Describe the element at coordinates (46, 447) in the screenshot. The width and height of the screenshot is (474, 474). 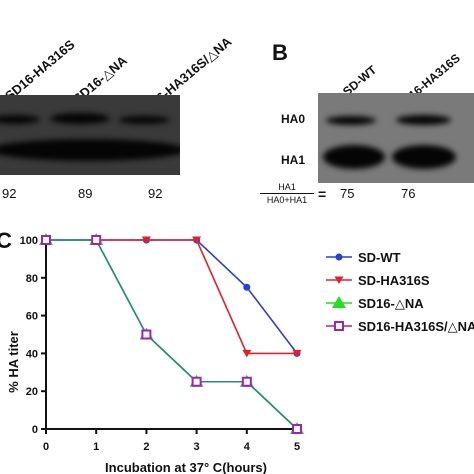
I see `x-tick-label: 0` at that location.